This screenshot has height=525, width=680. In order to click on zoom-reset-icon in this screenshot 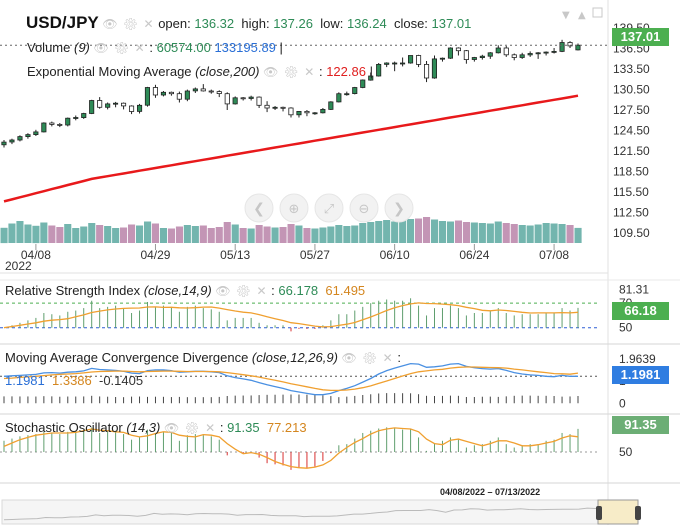, I will do `click(329, 208)`.